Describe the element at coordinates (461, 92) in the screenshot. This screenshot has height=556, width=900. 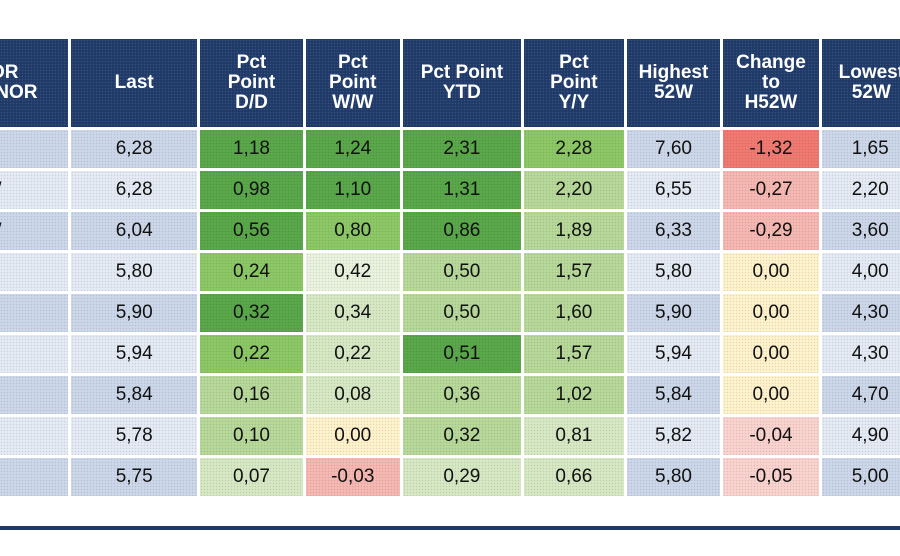
I see `header-line: YTD` at that location.